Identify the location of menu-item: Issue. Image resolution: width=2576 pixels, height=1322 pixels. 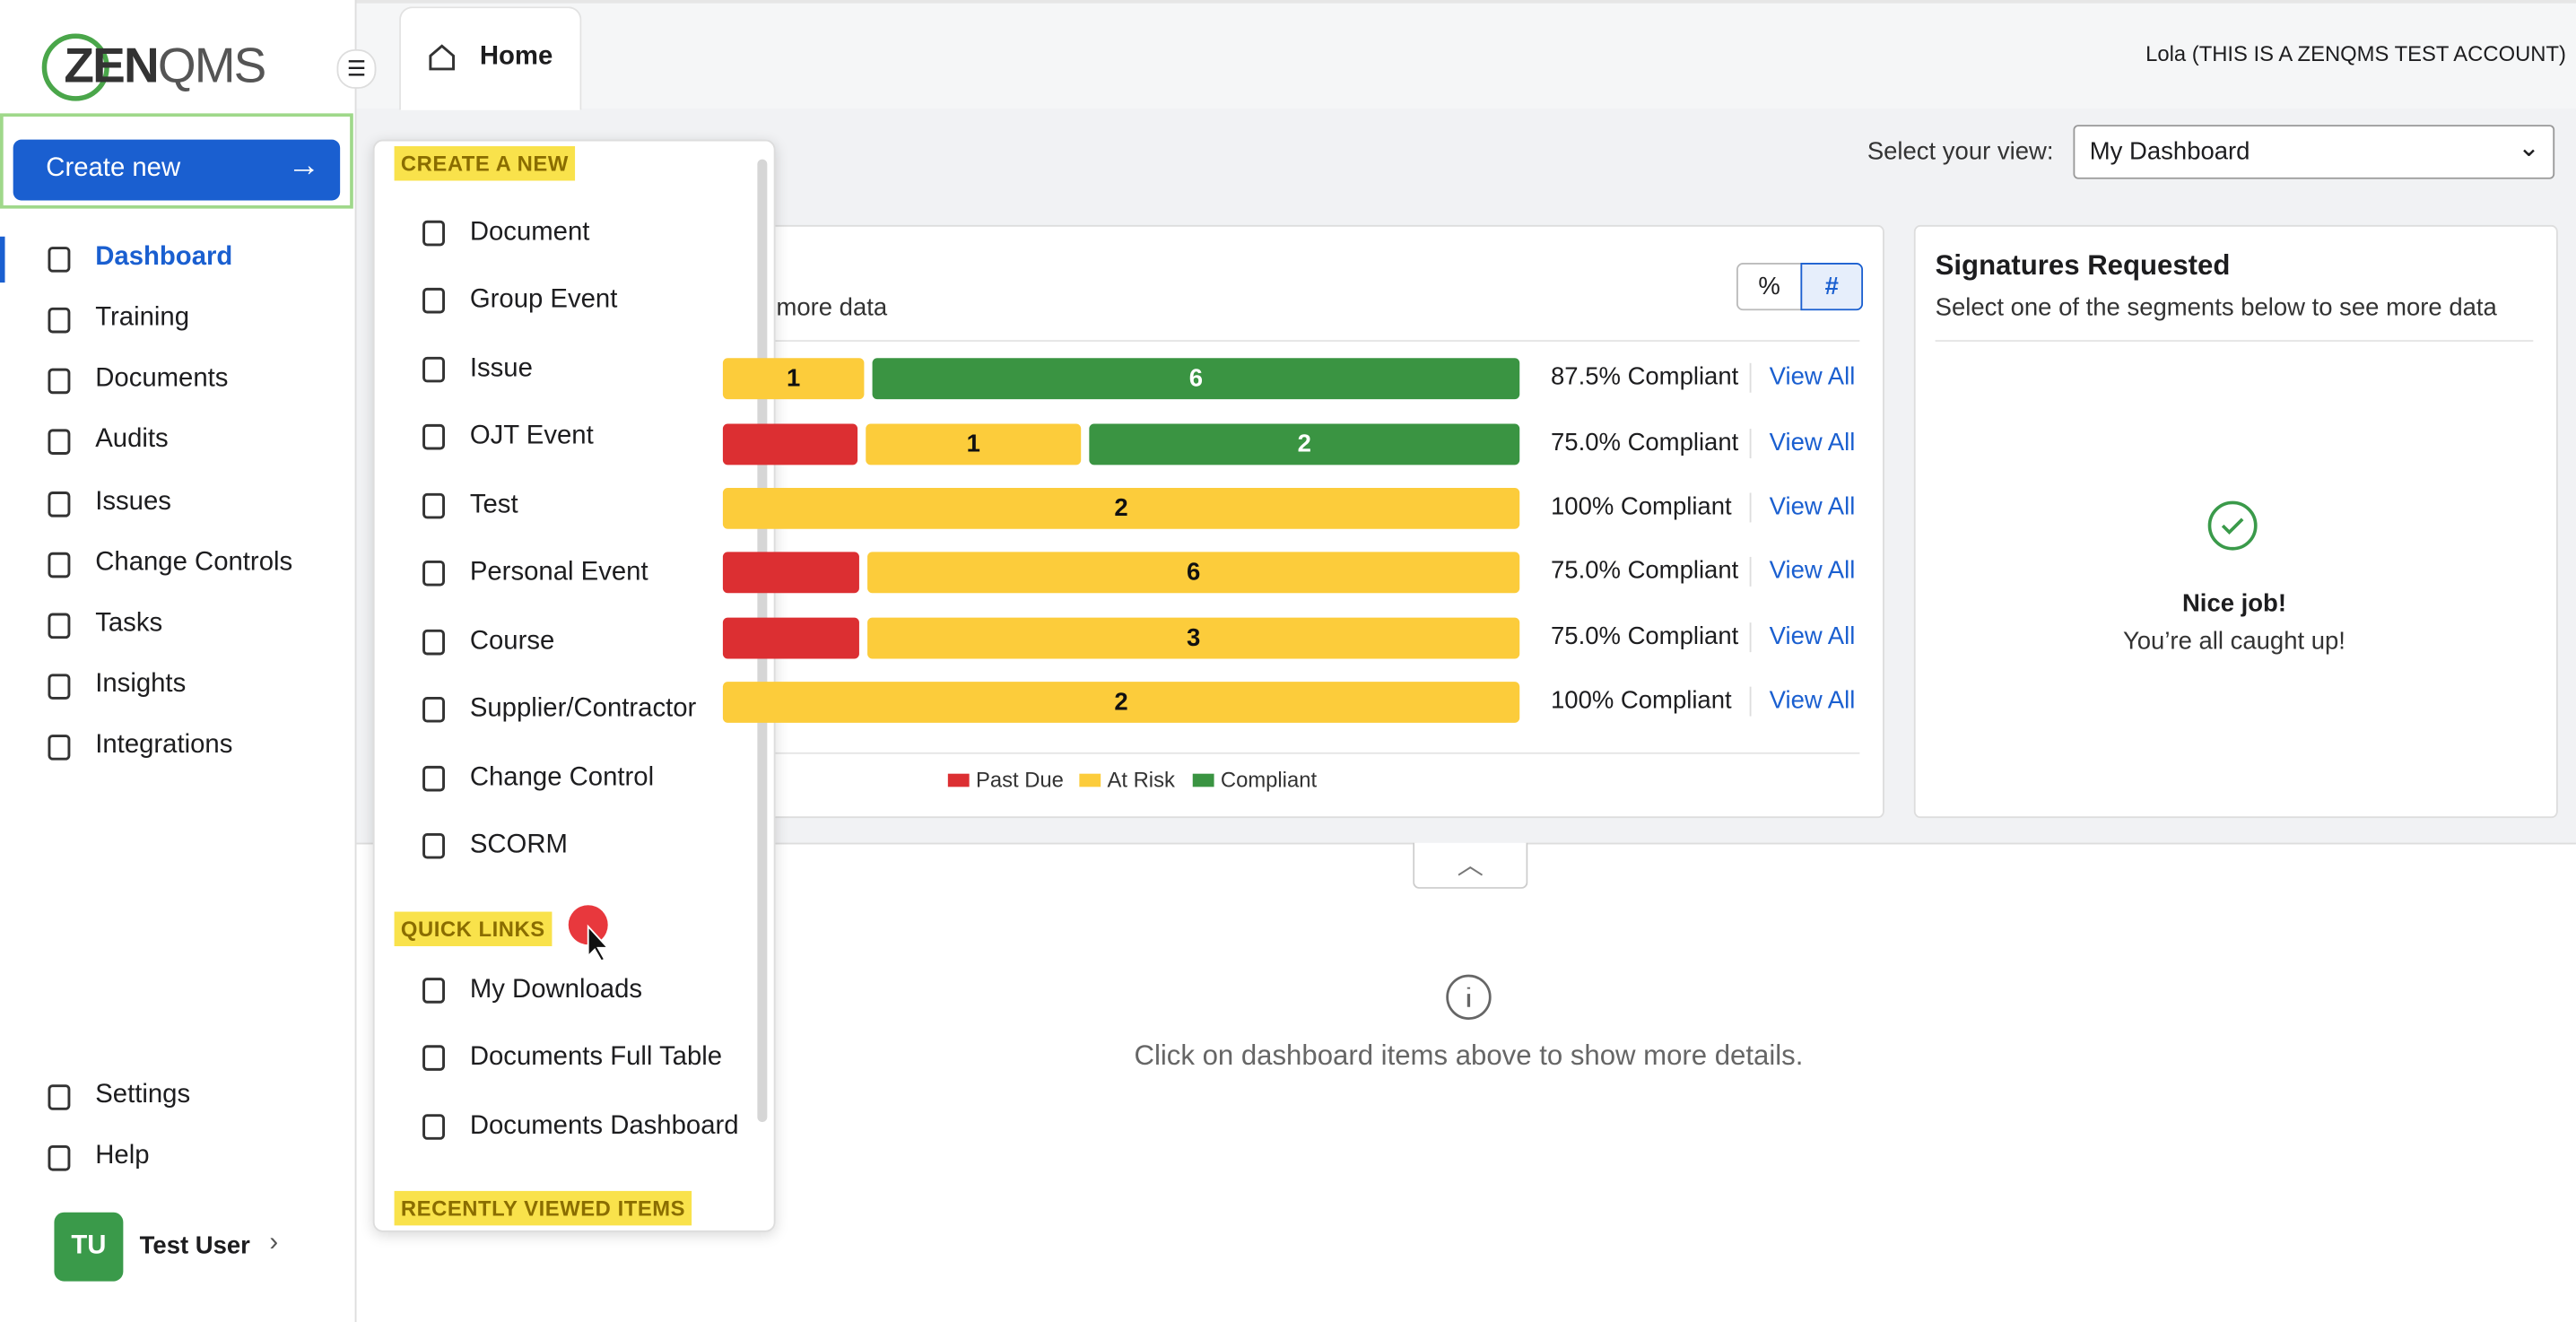
(501, 368).